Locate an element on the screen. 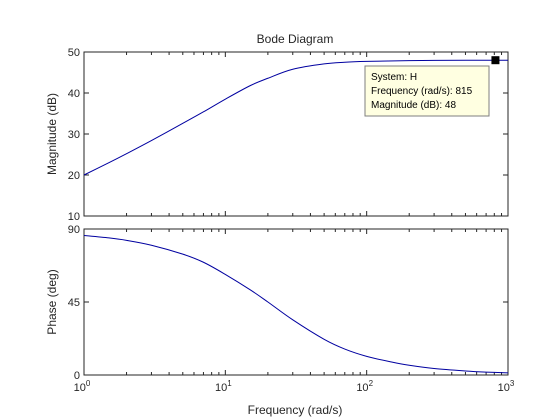 This screenshot has height=420, width=560. frequency-xtick-label: 10² is located at coordinates (364, 386).